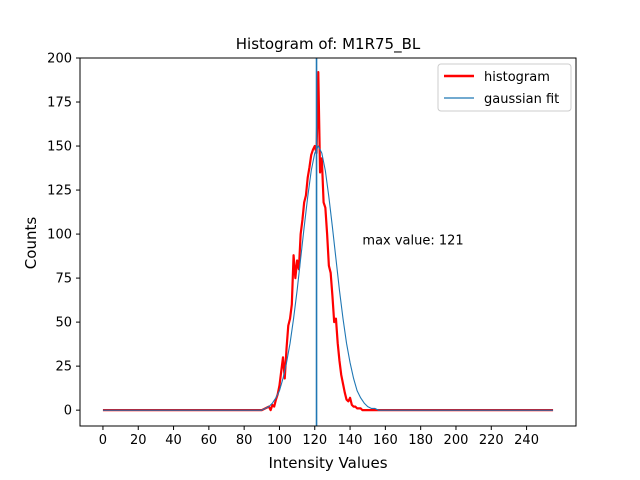  What do you see at coordinates (63, 323) in the screenshot?
I see `y-tick-label: 50` at bounding box center [63, 323].